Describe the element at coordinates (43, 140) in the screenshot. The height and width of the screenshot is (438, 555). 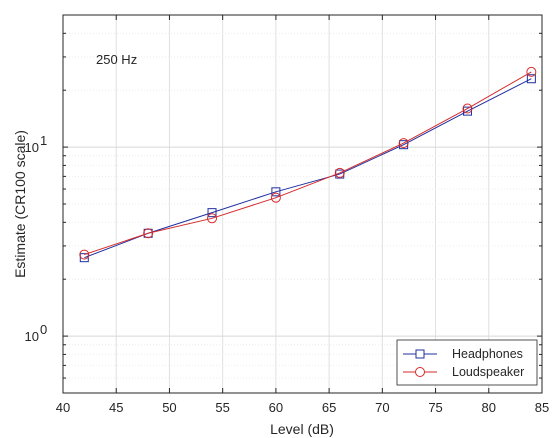
I see `y-tick-label-exponent: 1` at that location.